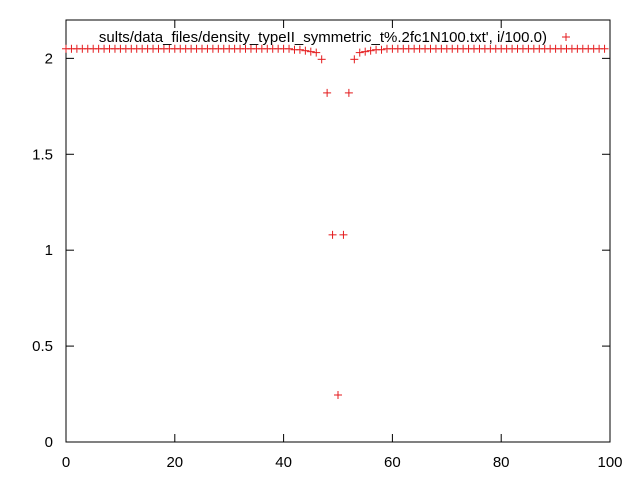  What do you see at coordinates (49, 58) in the screenshot?
I see `y-tick-label: 2` at bounding box center [49, 58].